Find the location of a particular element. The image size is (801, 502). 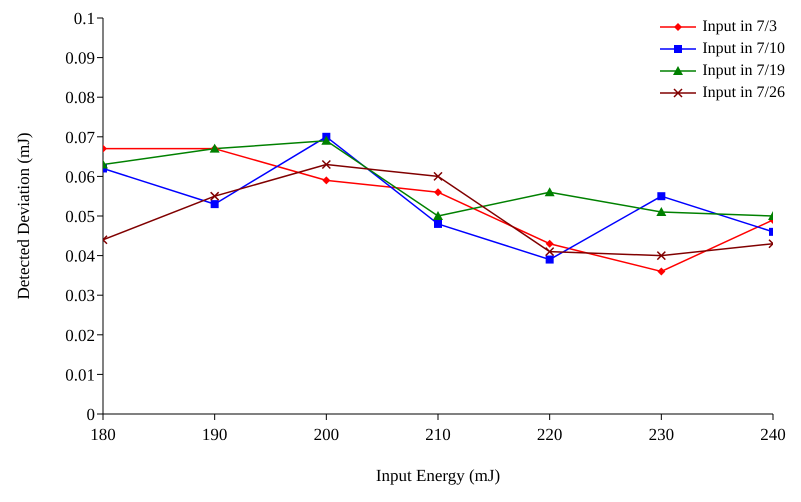

x-tick-label: 220 is located at coordinates (549, 434).